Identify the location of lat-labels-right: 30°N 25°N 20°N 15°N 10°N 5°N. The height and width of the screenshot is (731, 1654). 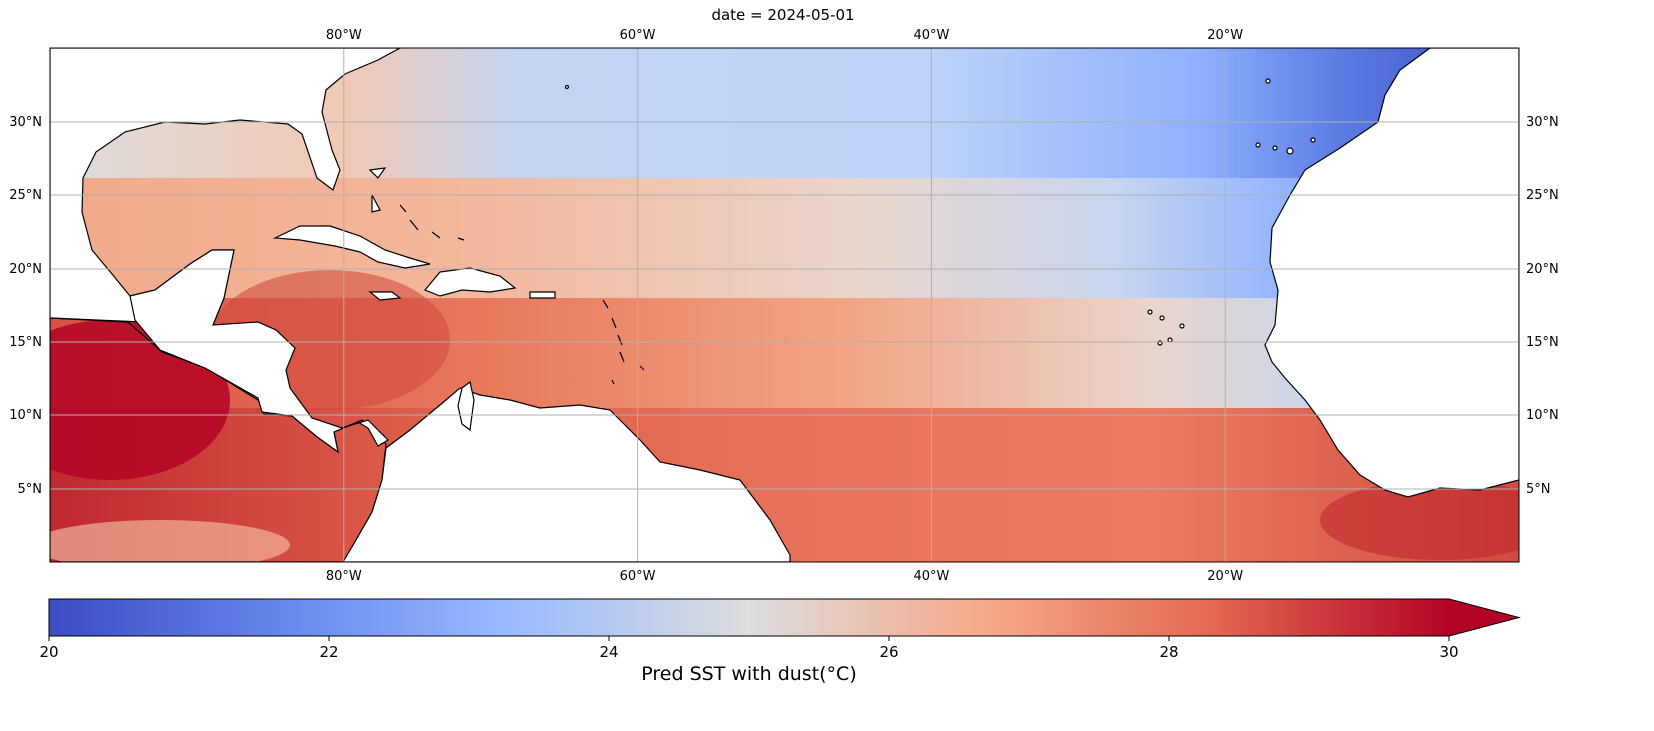
(1542, 306).